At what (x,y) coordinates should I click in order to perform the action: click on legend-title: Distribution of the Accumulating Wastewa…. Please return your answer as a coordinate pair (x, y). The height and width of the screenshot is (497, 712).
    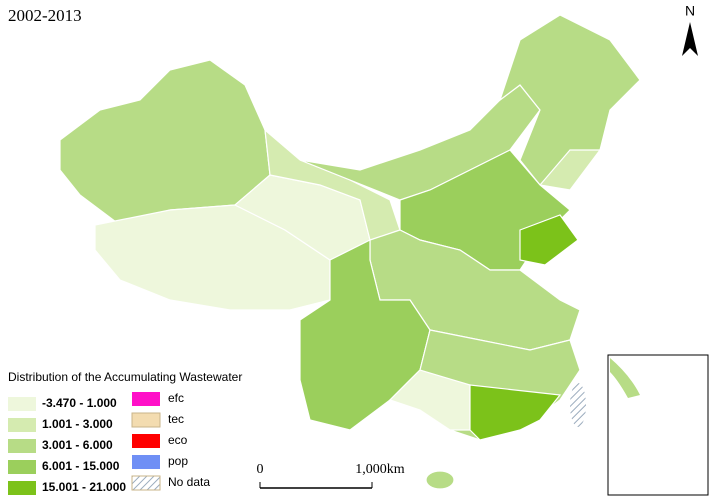
    Looking at the image, I should click on (125, 377).